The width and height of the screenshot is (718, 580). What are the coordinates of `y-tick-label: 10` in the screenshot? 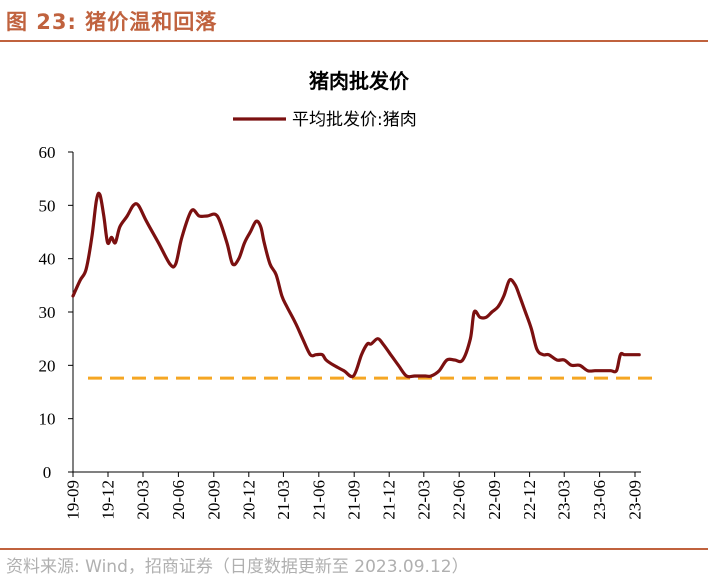 It's located at (47, 419).